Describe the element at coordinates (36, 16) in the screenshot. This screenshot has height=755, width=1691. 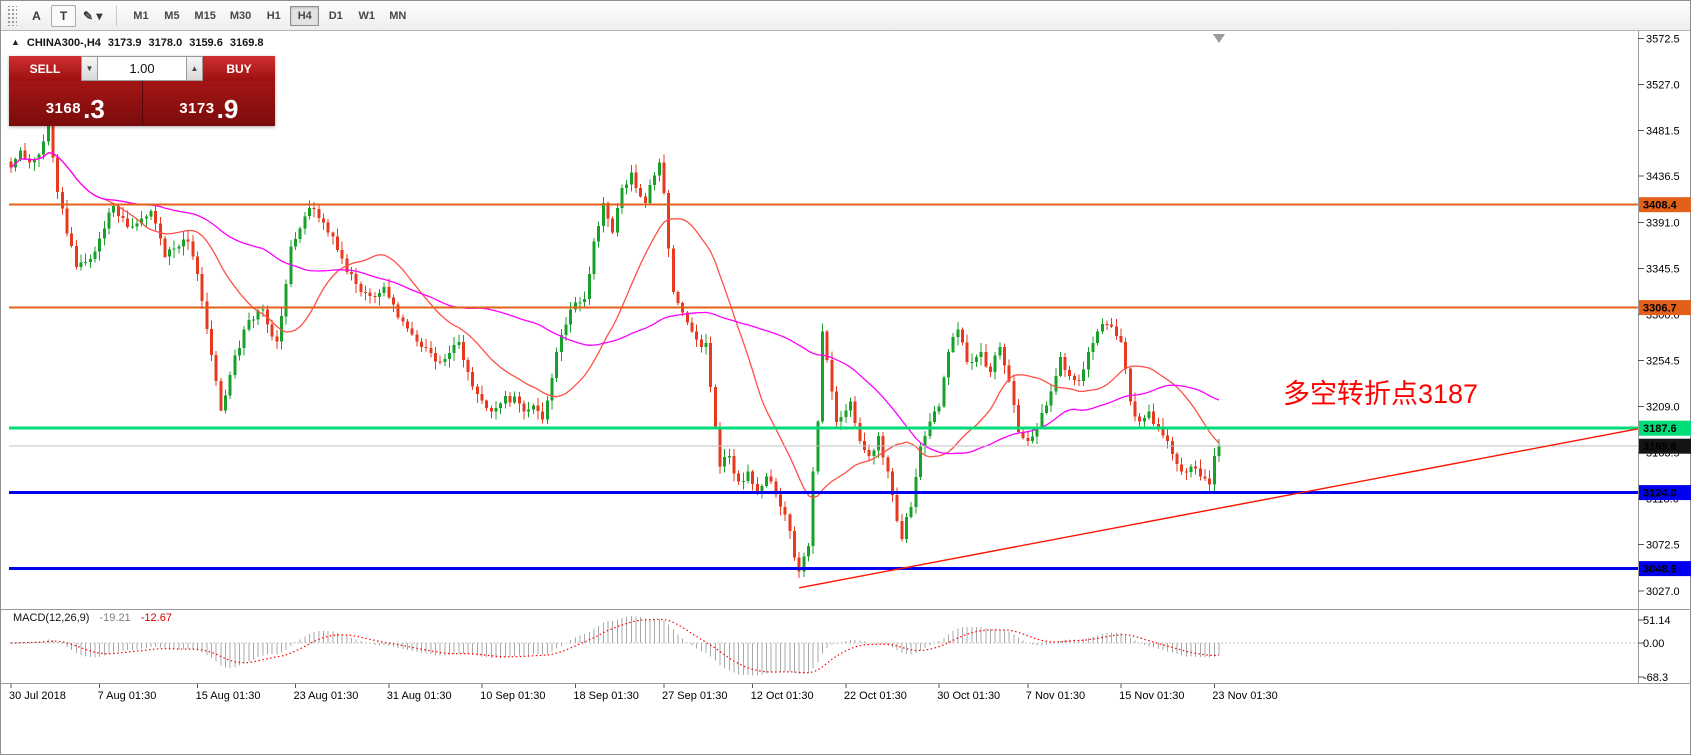
I see `cursor-tool-button: A` at that location.